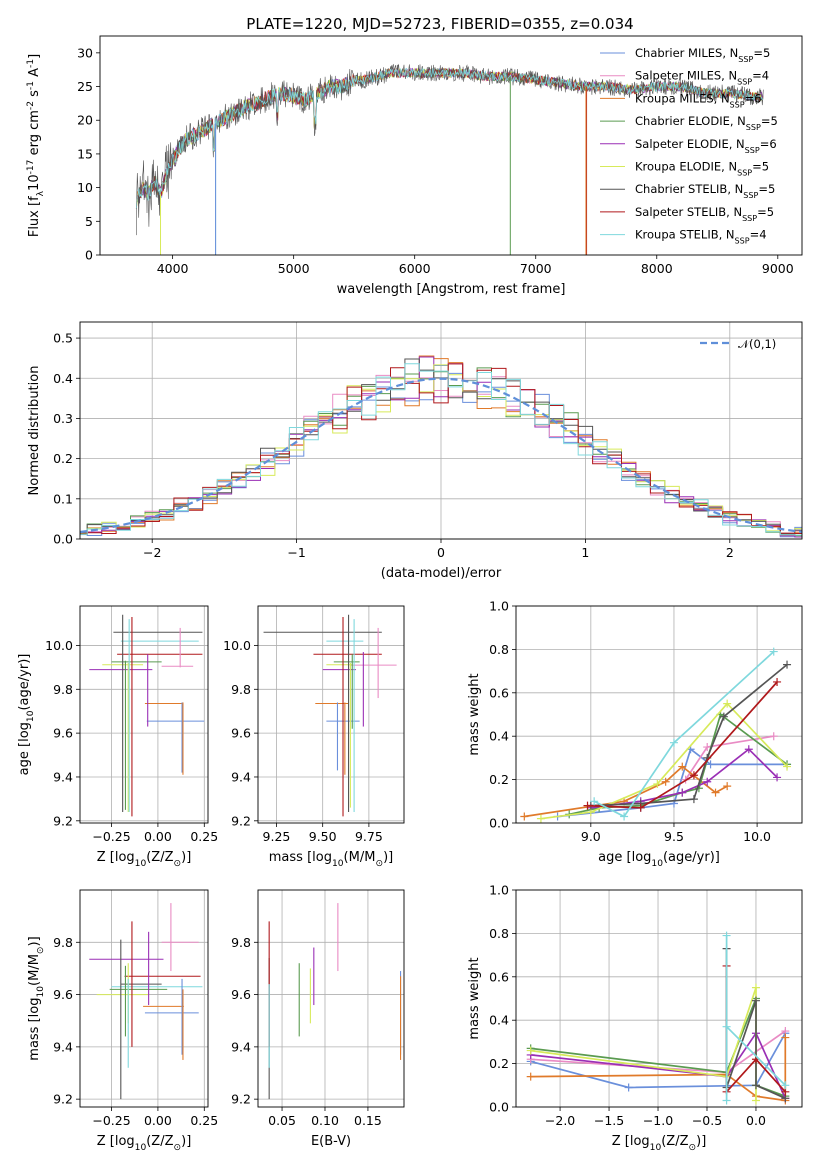 The height and width of the screenshot is (1170, 819). What do you see at coordinates (499, 1020) in the screenshot?
I see `y-tick-label: 0.4` at bounding box center [499, 1020].